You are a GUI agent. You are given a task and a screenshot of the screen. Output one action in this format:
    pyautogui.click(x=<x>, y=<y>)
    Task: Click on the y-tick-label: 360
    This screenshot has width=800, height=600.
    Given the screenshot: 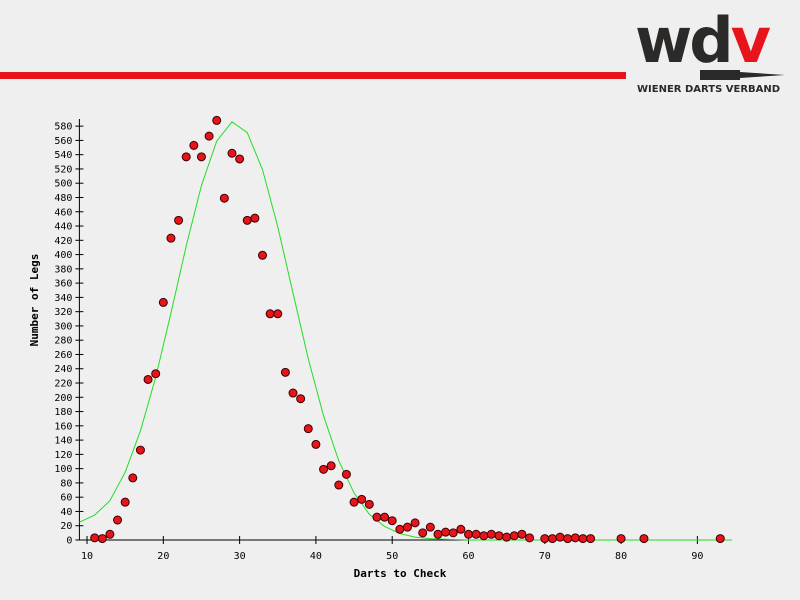 What is the action you would take?
    pyautogui.click(x=63, y=284)
    